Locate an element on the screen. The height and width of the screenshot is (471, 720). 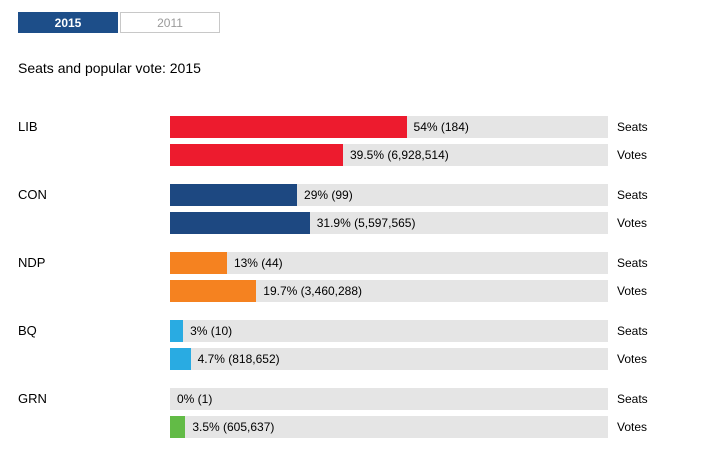
page-title: Seats and popular vote: 2015 is located at coordinates (109, 68).